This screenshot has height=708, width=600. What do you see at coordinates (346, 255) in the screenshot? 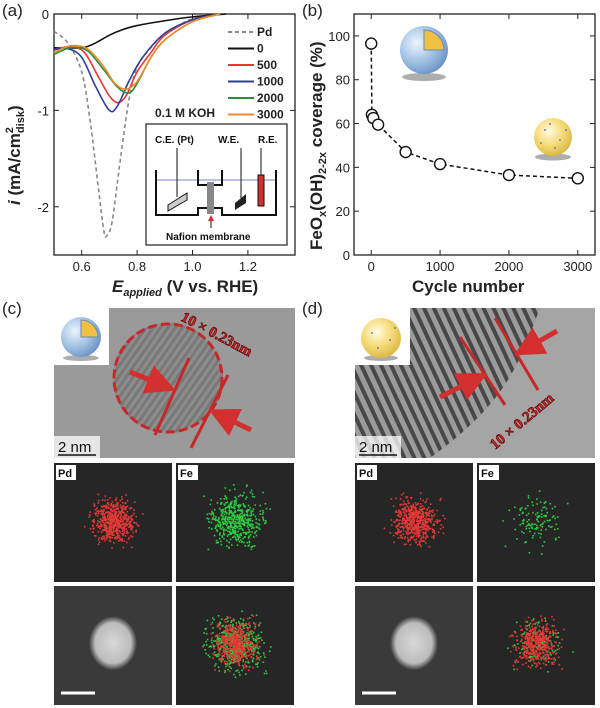
I see `y-tick-label: 0` at bounding box center [346, 255].